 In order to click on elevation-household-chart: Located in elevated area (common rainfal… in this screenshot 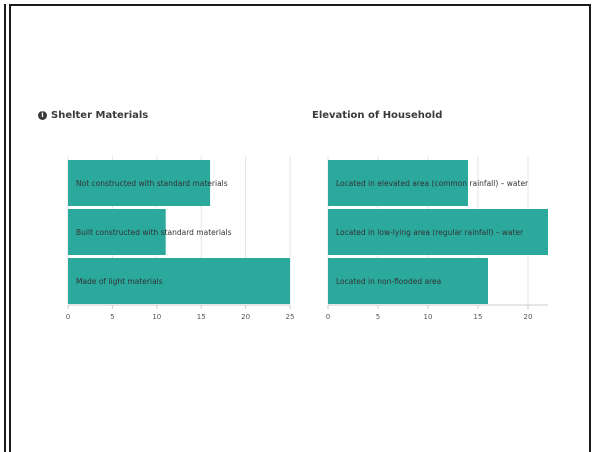, I will do `click(437, 238)`.